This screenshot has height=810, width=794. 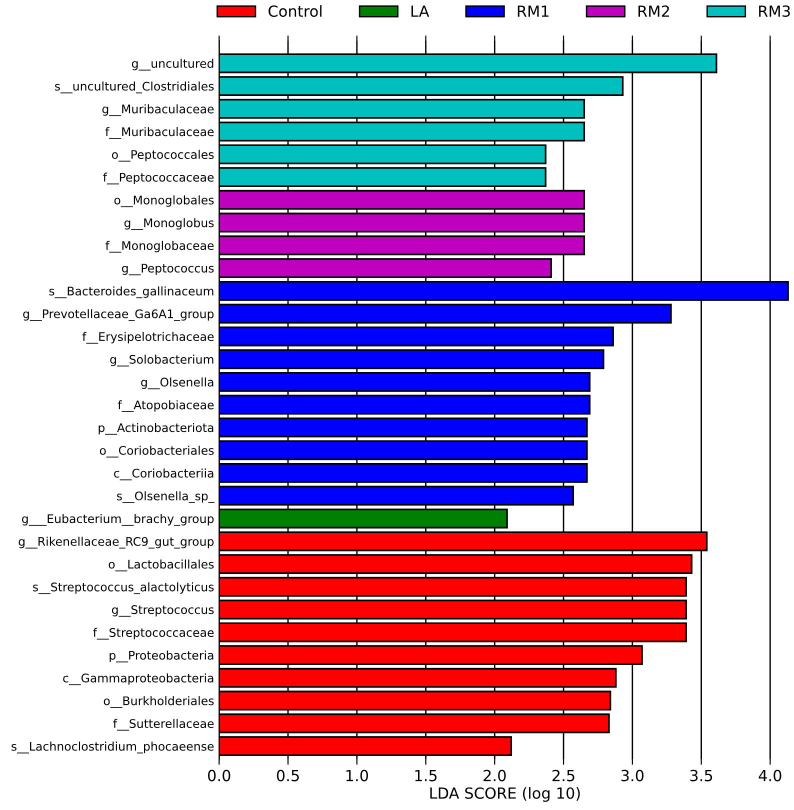 I want to click on y-tick-label: f__Peptococcaceae, so click(x=158, y=178).